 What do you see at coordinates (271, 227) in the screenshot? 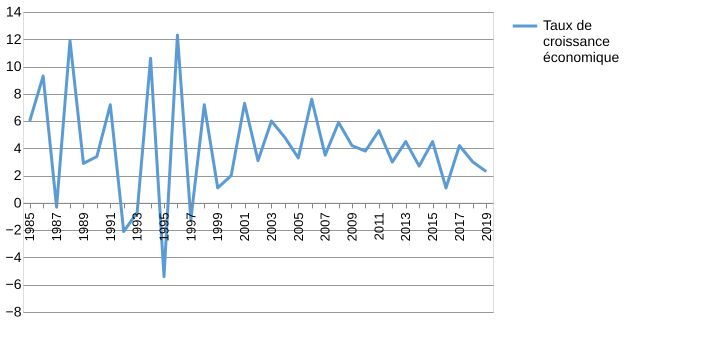
I see `x-tick-label: 2003` at bounding box center [271, 227].